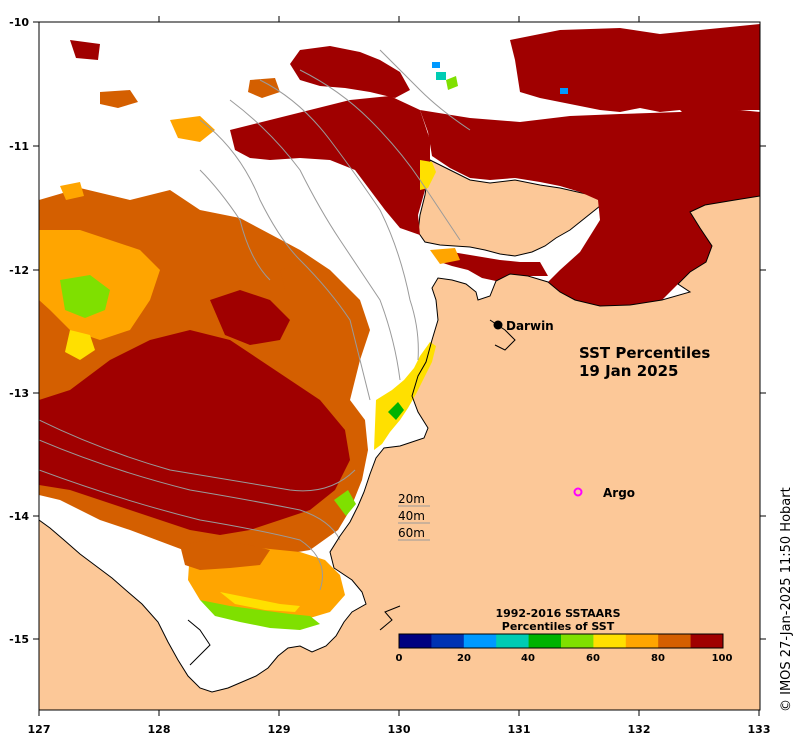  What do you see at coordinates (593, 658) in the screenshot?
I see `colorbar-tick-label: 60` at bounding box center [593, 658].